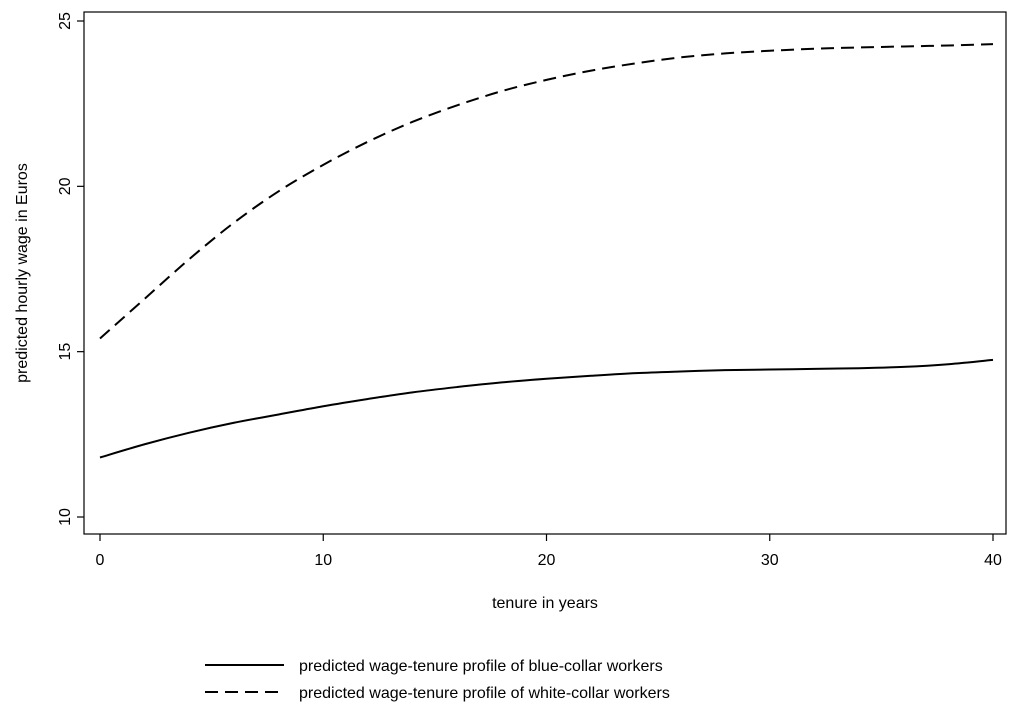 The image size is (1010, 716). I want to click on y-tick-label: 25, so click(65, 21).